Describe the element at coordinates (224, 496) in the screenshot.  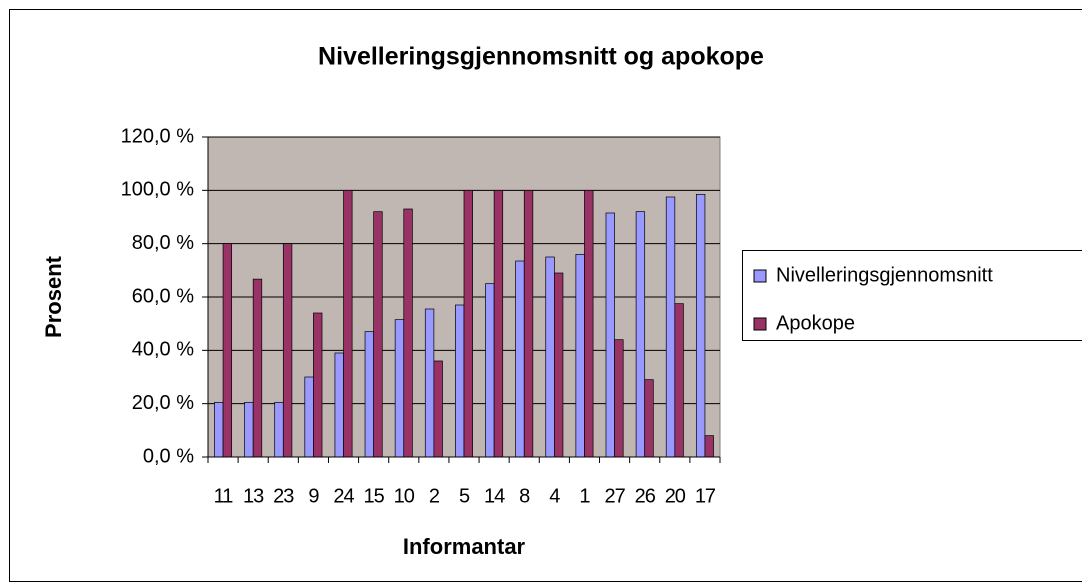
I see `x-tick-label: 11` at that location.